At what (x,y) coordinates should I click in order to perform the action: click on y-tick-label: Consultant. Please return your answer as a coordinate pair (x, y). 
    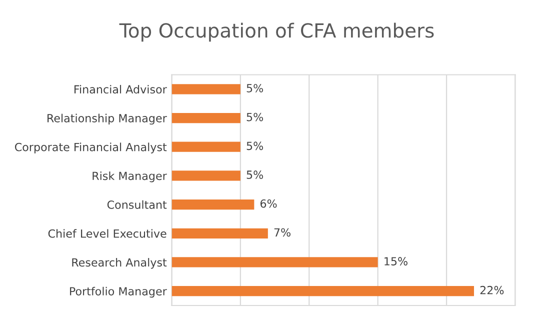
    Looking at the image, I should click on (137, 204).